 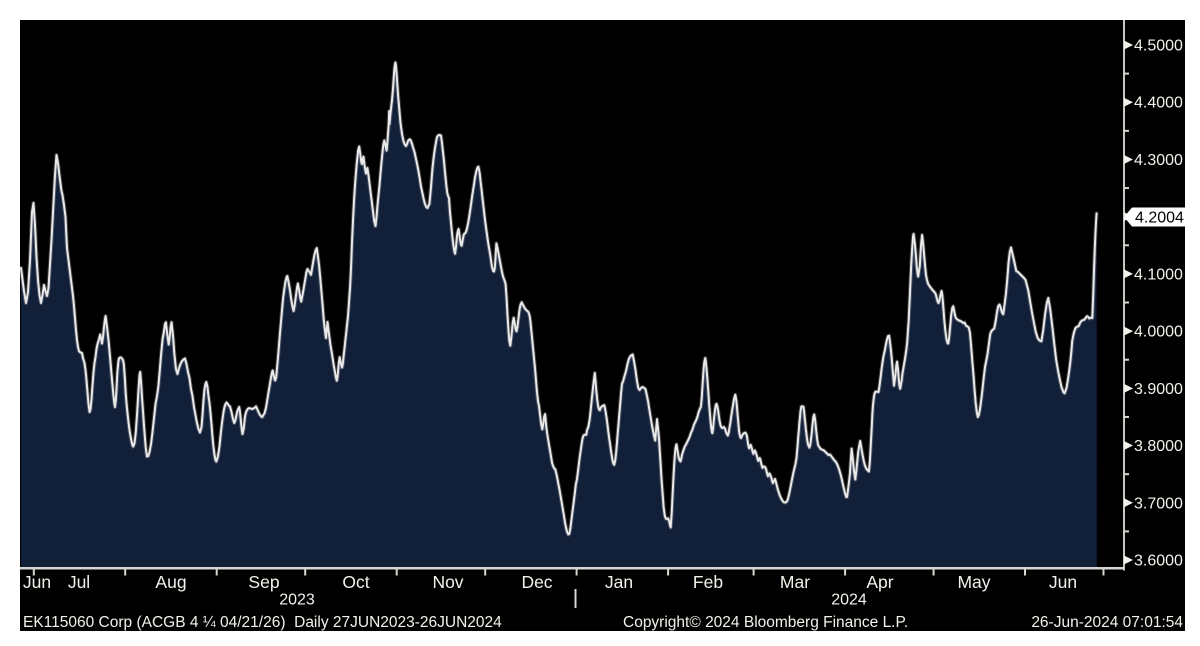 What do you see at coordinates (1158, 332) in the screenshot?
I see `svg-text: 4.0000` at bounding box center [1158, 332].